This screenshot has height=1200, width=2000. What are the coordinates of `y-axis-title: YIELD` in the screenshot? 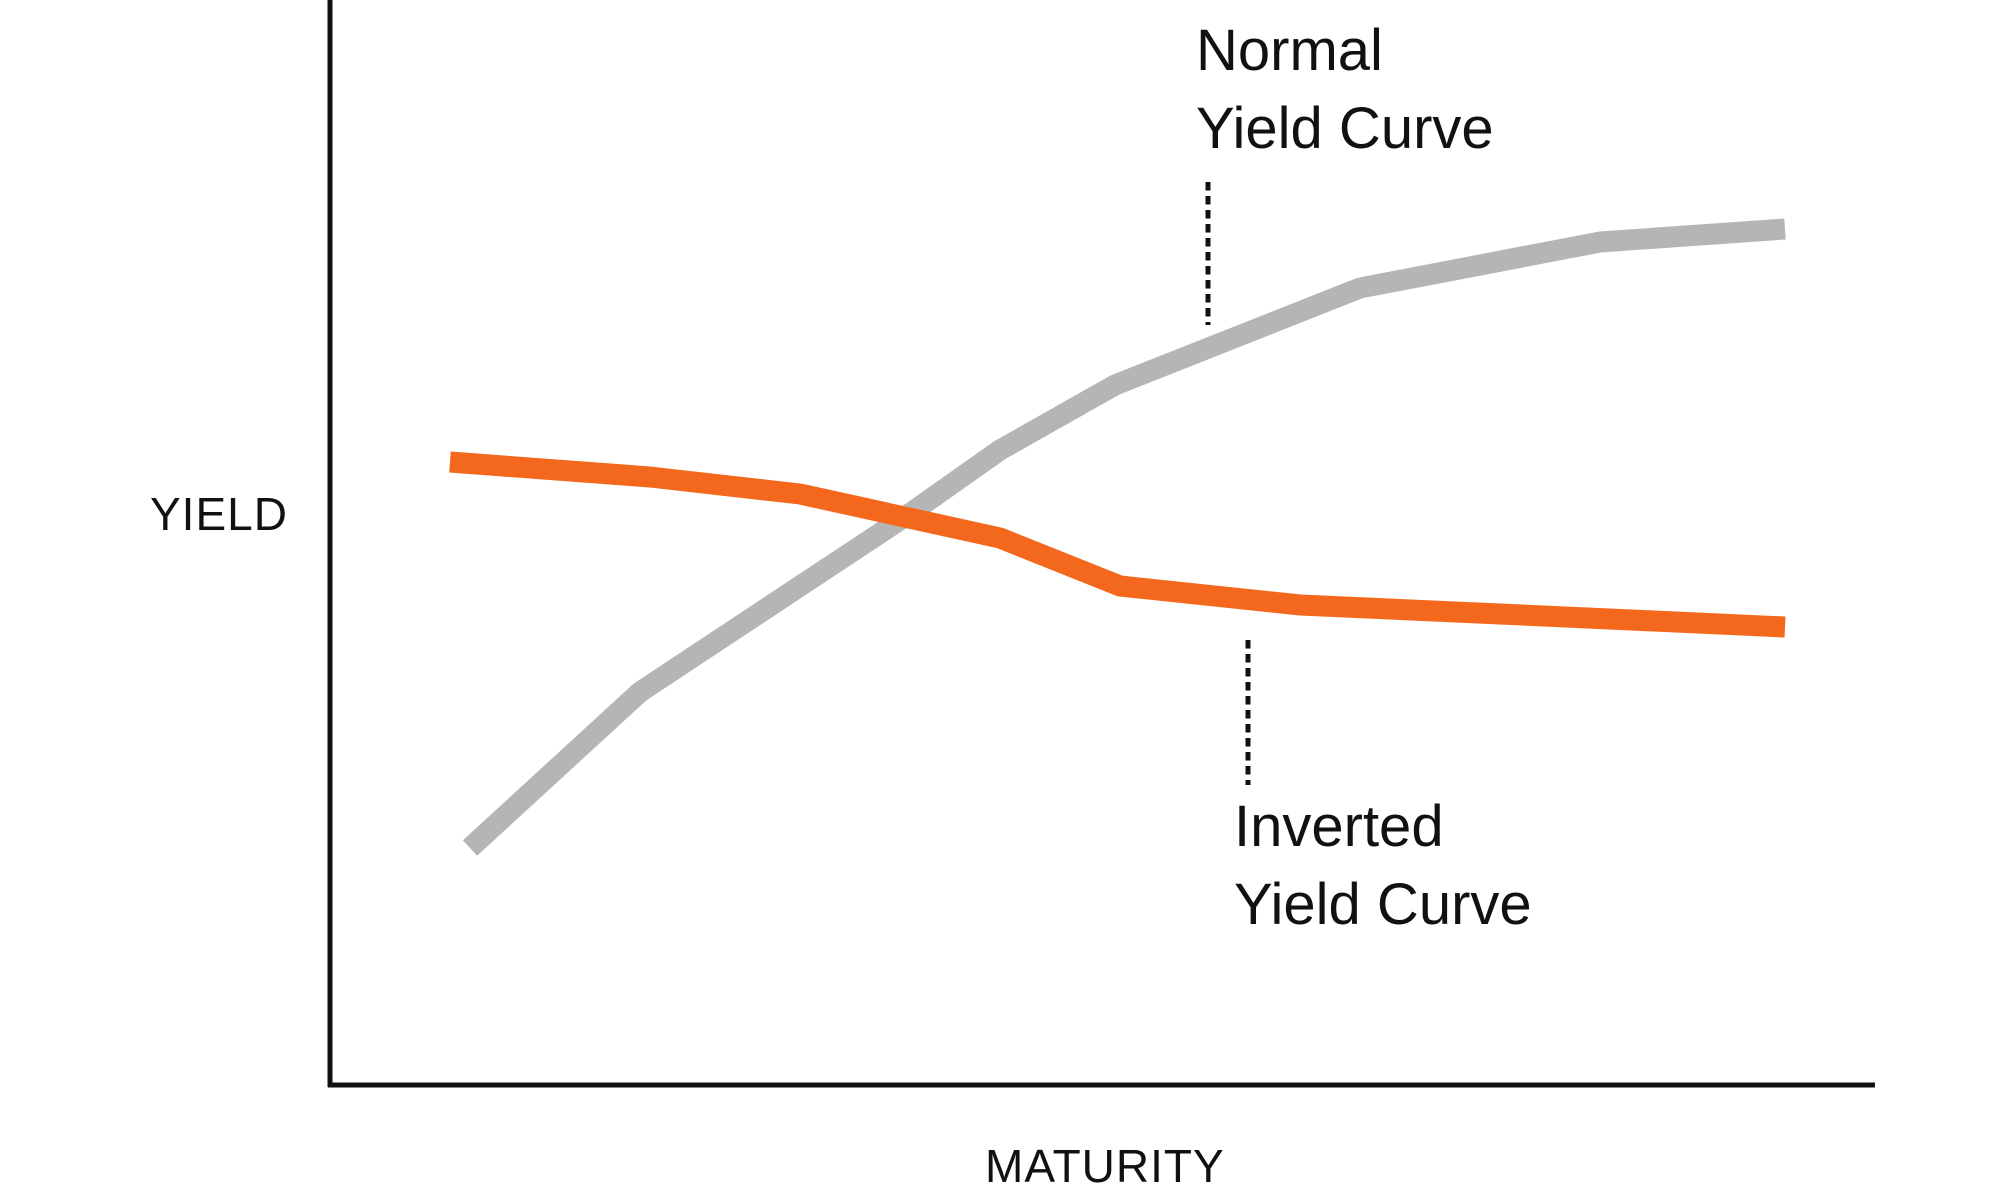 It's located at (219, 514).